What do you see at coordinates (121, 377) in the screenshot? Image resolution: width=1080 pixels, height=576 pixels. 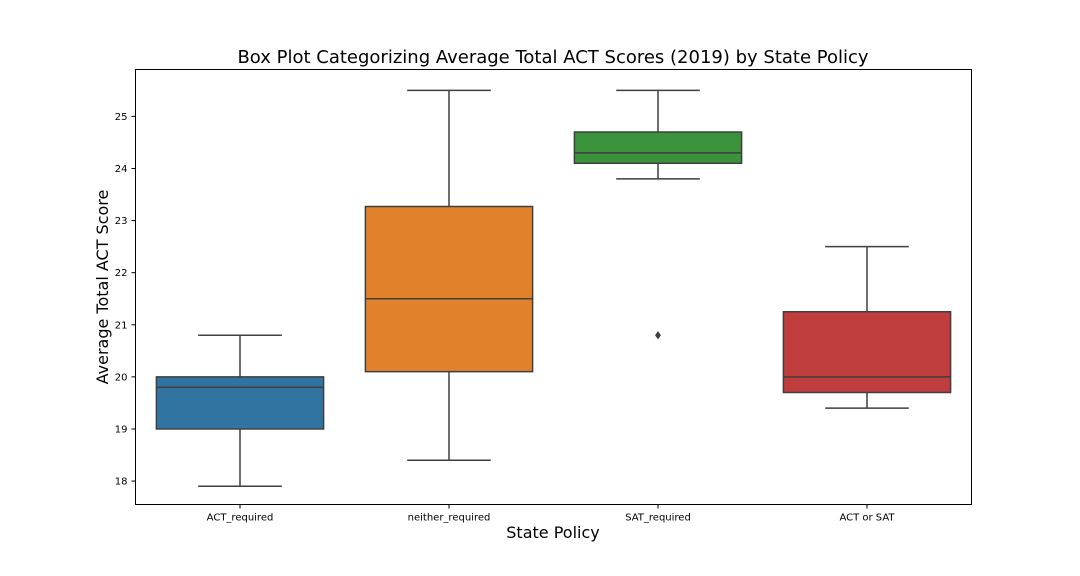 I see `y-tick-label: 20` at bounding box center [121, 377].